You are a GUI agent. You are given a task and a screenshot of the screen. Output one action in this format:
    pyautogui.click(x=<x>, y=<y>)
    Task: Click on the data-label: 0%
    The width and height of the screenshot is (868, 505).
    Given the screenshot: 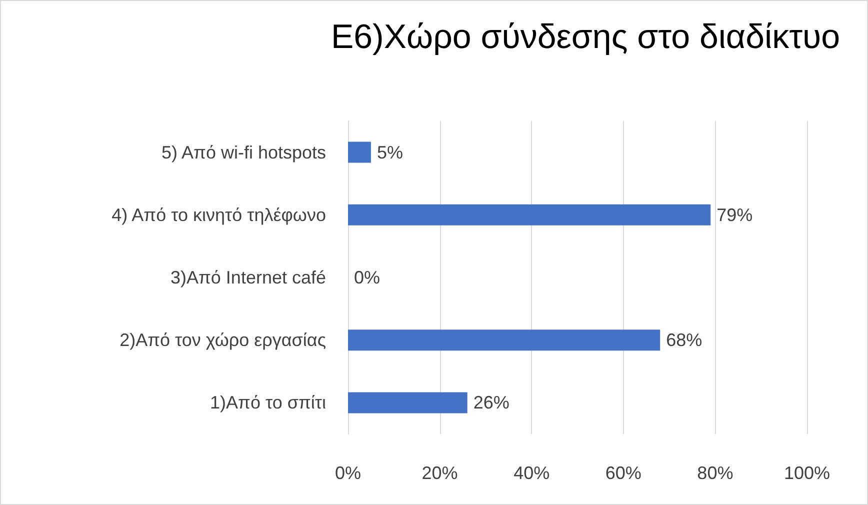 What is the action you would take?
    pyautogui.click(x=367, y=278)
    